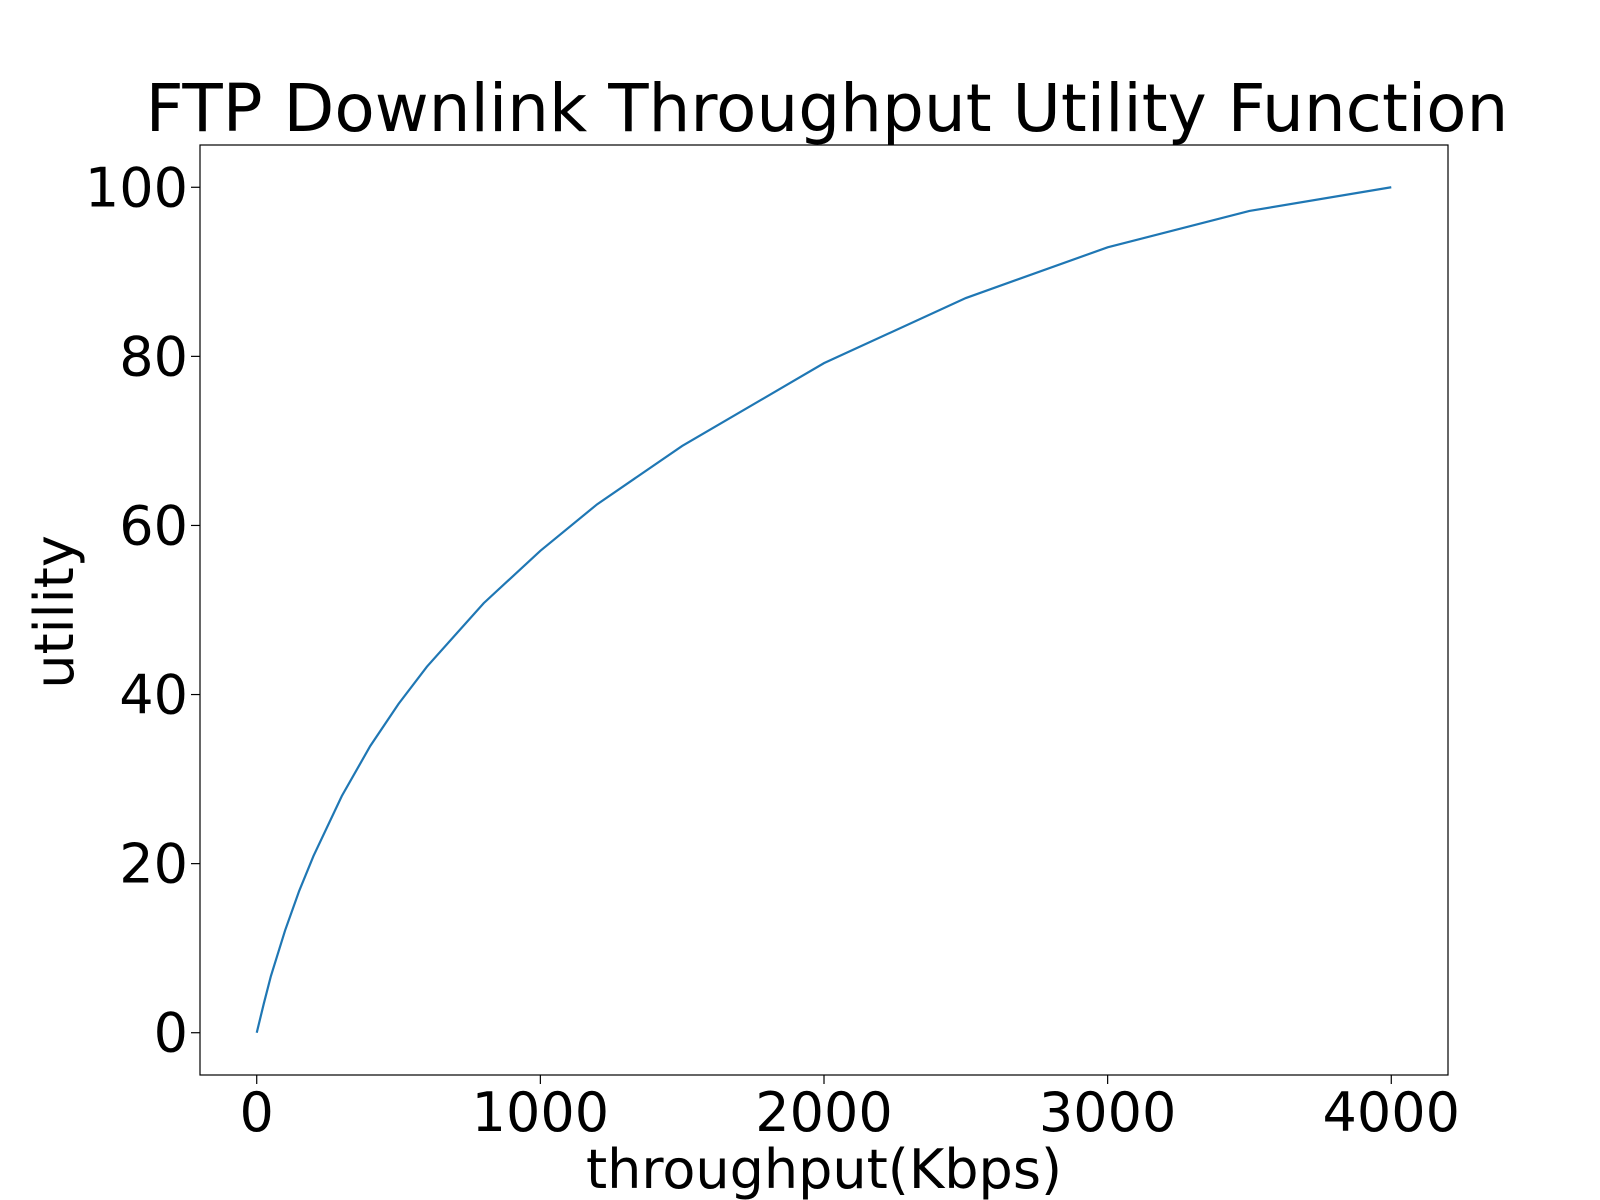  Describe the element at coordinates (1391, 1112) in the screenshot. I see `x-tick-label: 4000` at that location.